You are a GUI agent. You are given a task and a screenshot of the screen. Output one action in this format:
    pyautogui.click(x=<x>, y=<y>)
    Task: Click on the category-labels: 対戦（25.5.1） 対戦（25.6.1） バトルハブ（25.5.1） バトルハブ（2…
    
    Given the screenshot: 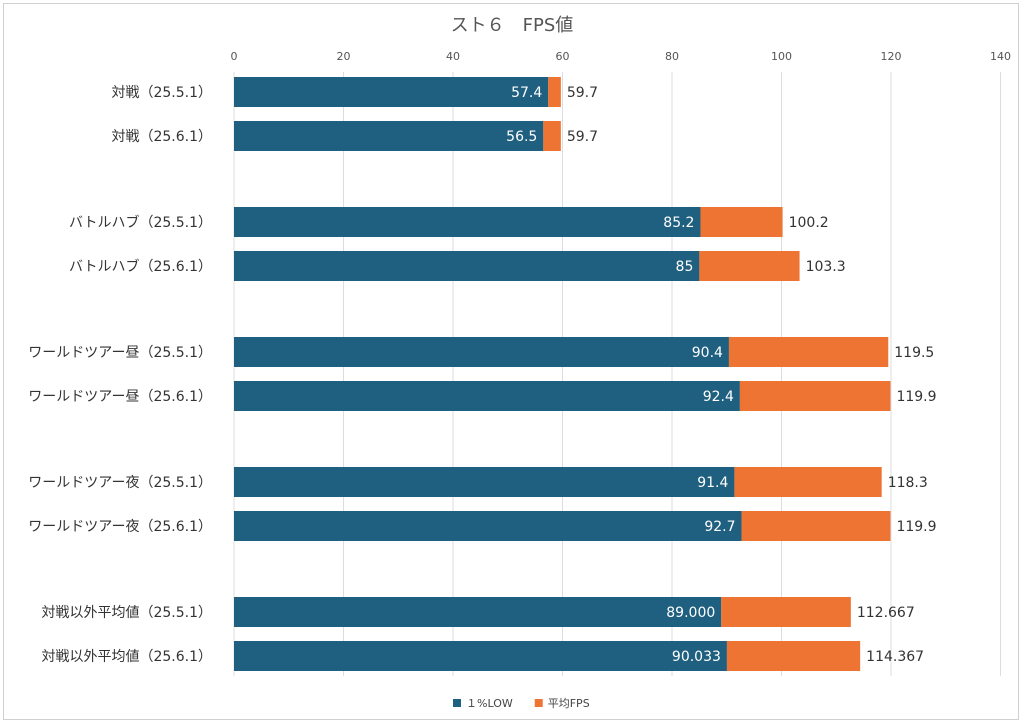 What is the action you would take?
    pyautogui.click(x=120, y=375)
    